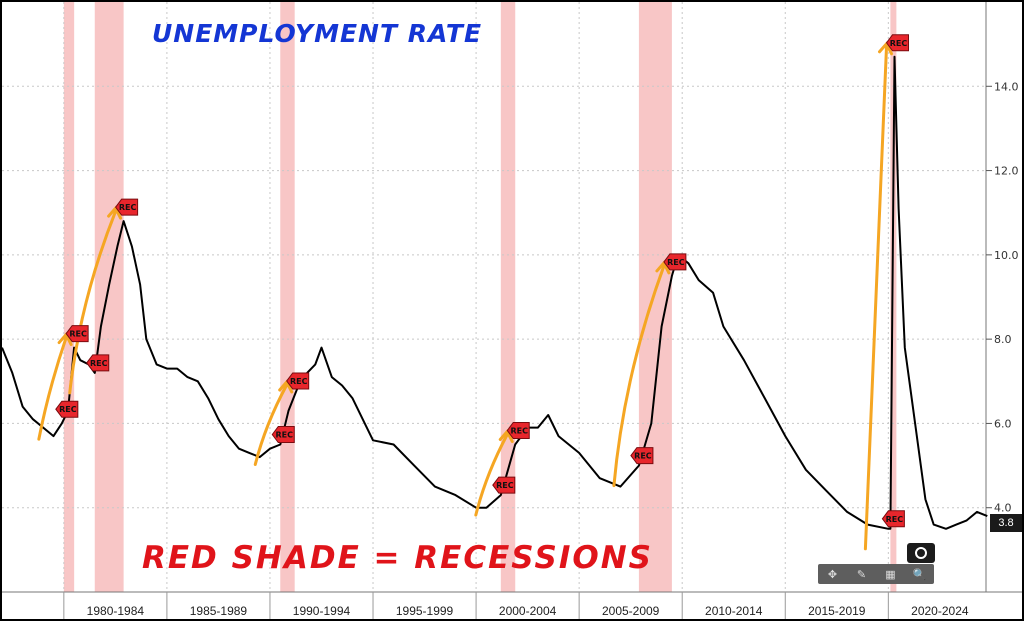 The image size is (1024, 621). Describe the element at coordinates (1006, 523) in the screenshot. I see `last-value-badge: 3.8` at that location.